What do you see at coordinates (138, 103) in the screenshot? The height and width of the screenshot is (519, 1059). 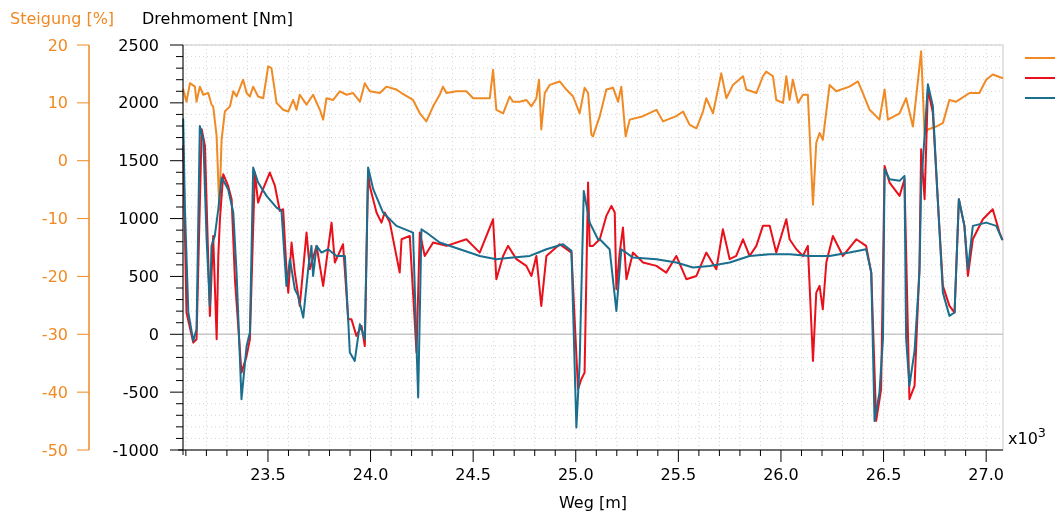 I see `y-tick-label: 2000` at bounding box center [138, 103].